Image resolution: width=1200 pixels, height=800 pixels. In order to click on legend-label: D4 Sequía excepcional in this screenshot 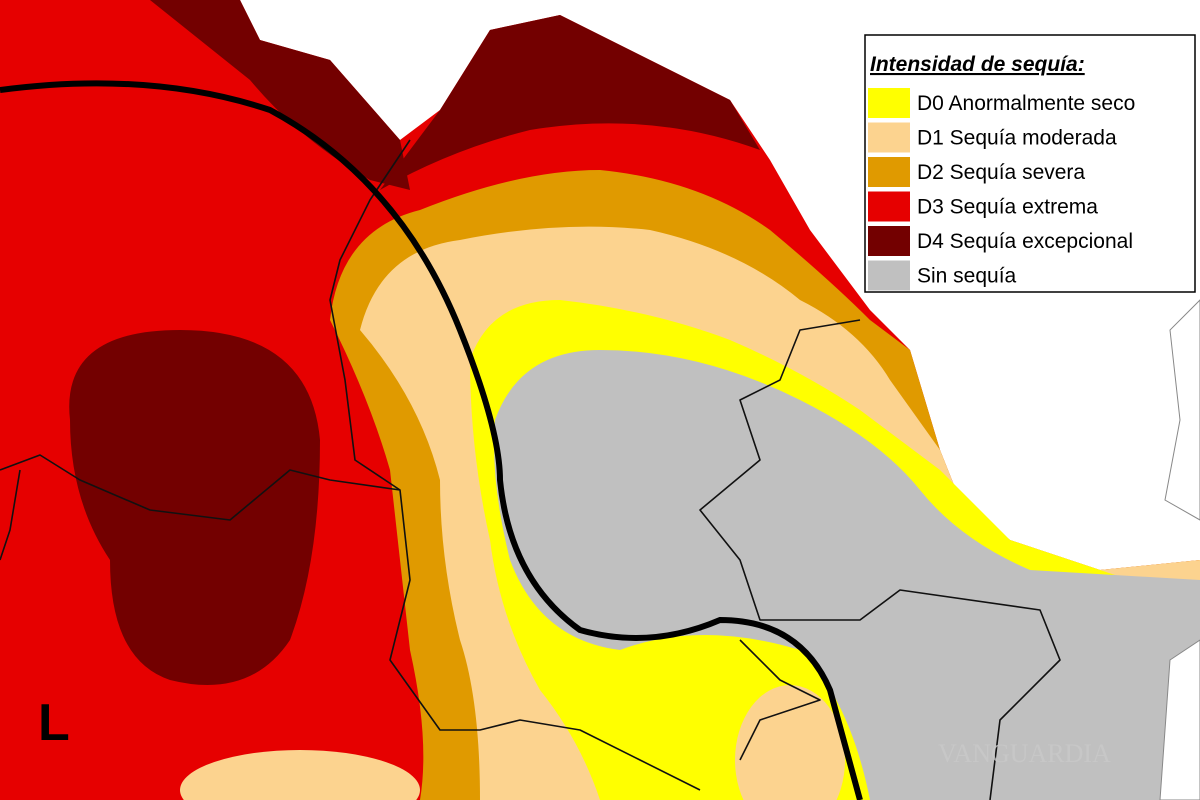, I will do `click(1025, 241)`.